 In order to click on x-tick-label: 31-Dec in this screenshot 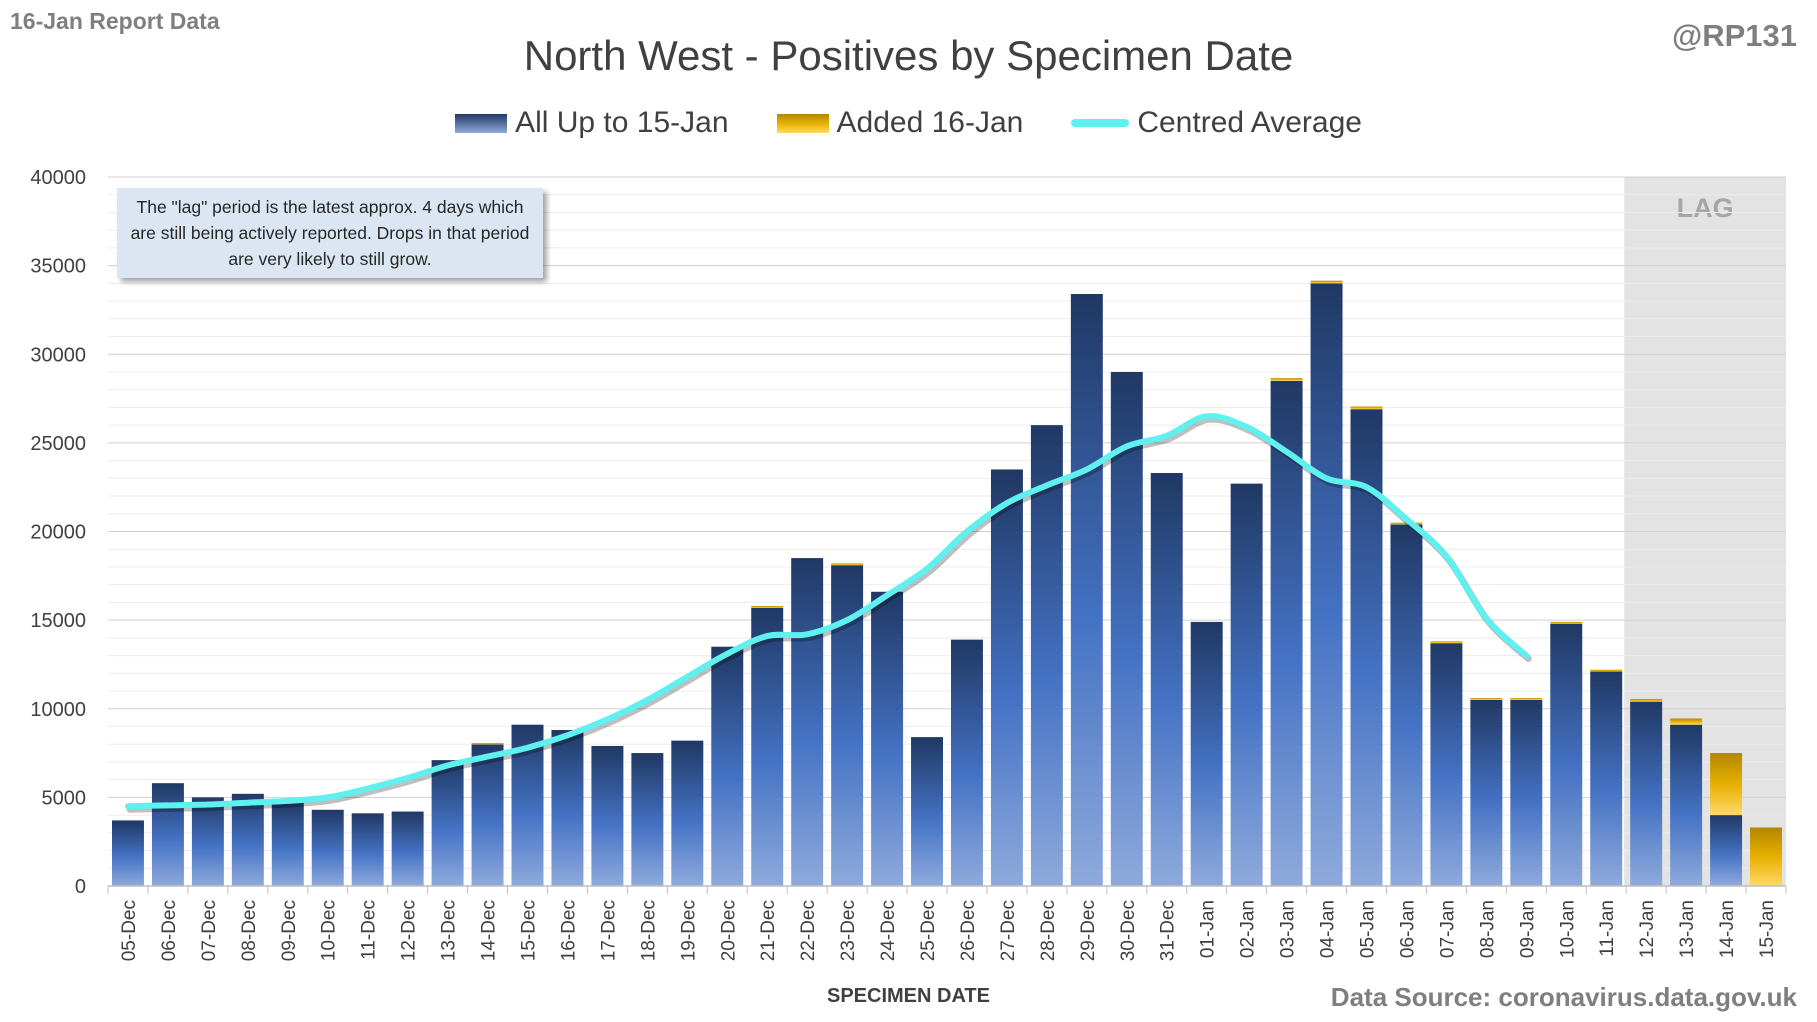, I will do `click(1168, 930)`.